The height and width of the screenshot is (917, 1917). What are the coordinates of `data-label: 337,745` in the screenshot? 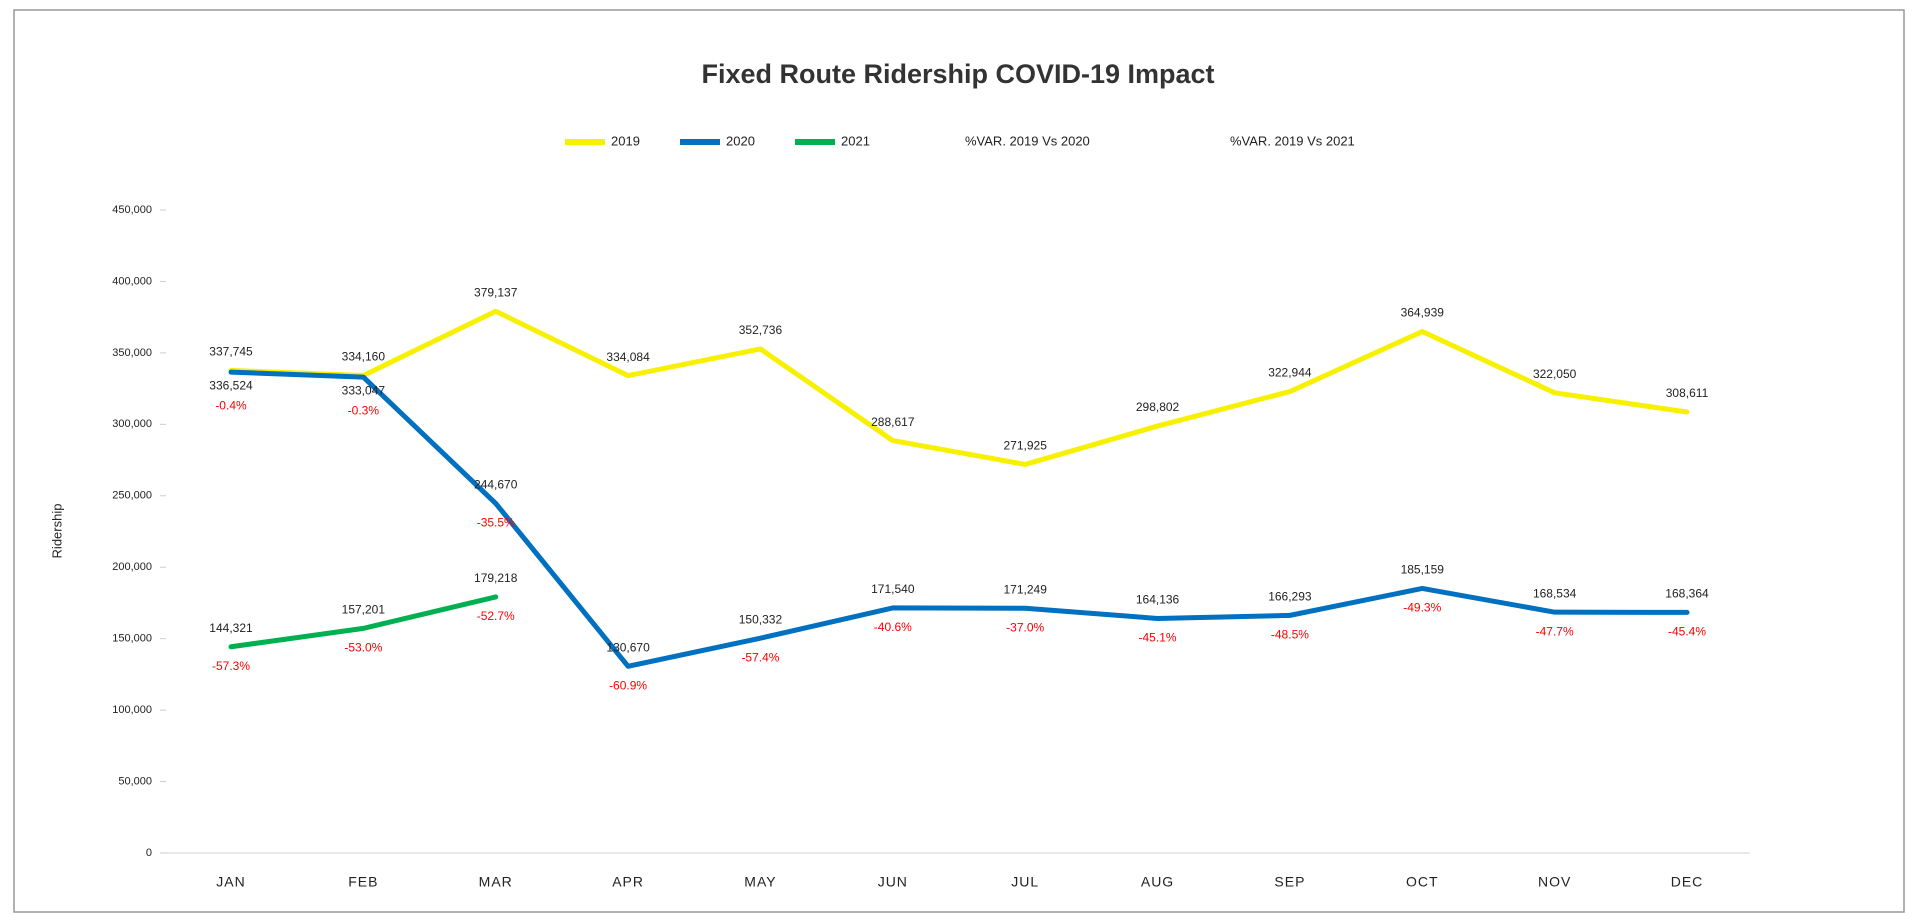 It's located at (231, 352).